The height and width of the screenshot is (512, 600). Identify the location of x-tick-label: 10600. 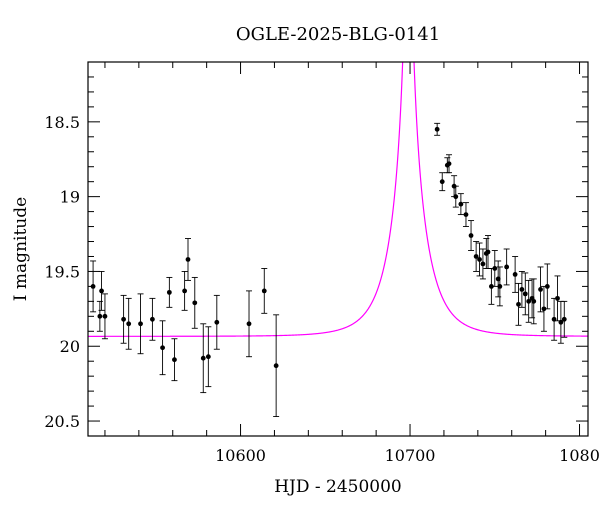
(240, 455).